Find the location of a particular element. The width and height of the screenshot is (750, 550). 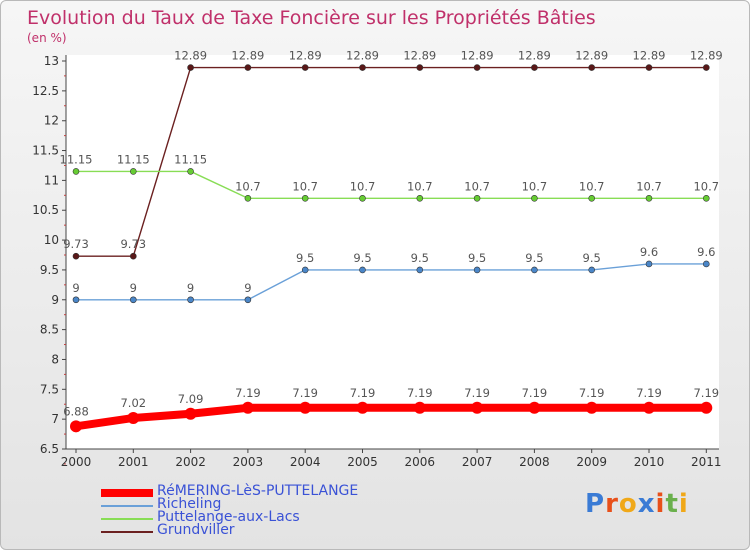

data-label: 7.02 is located at coordinates (133, 403).